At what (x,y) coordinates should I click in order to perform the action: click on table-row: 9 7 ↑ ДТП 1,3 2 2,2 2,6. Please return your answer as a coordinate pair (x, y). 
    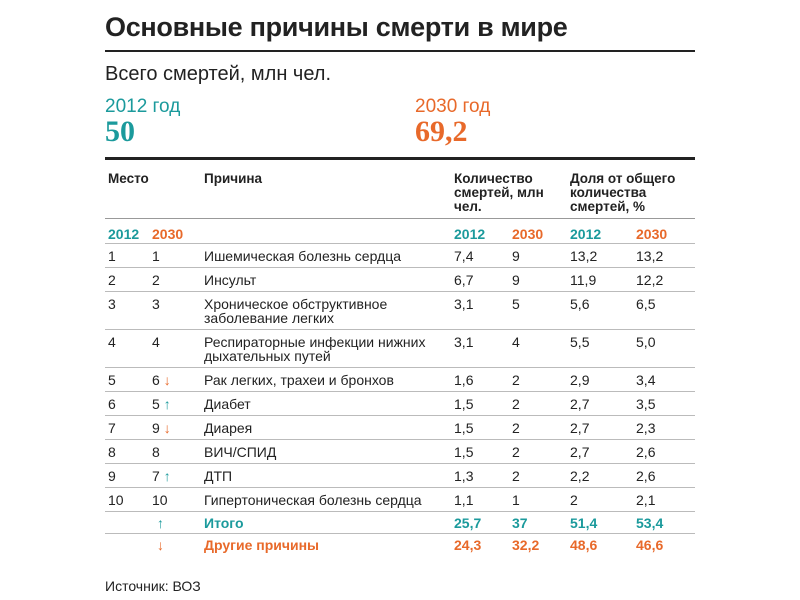
    Looking at the image, I should click on (400, 475).